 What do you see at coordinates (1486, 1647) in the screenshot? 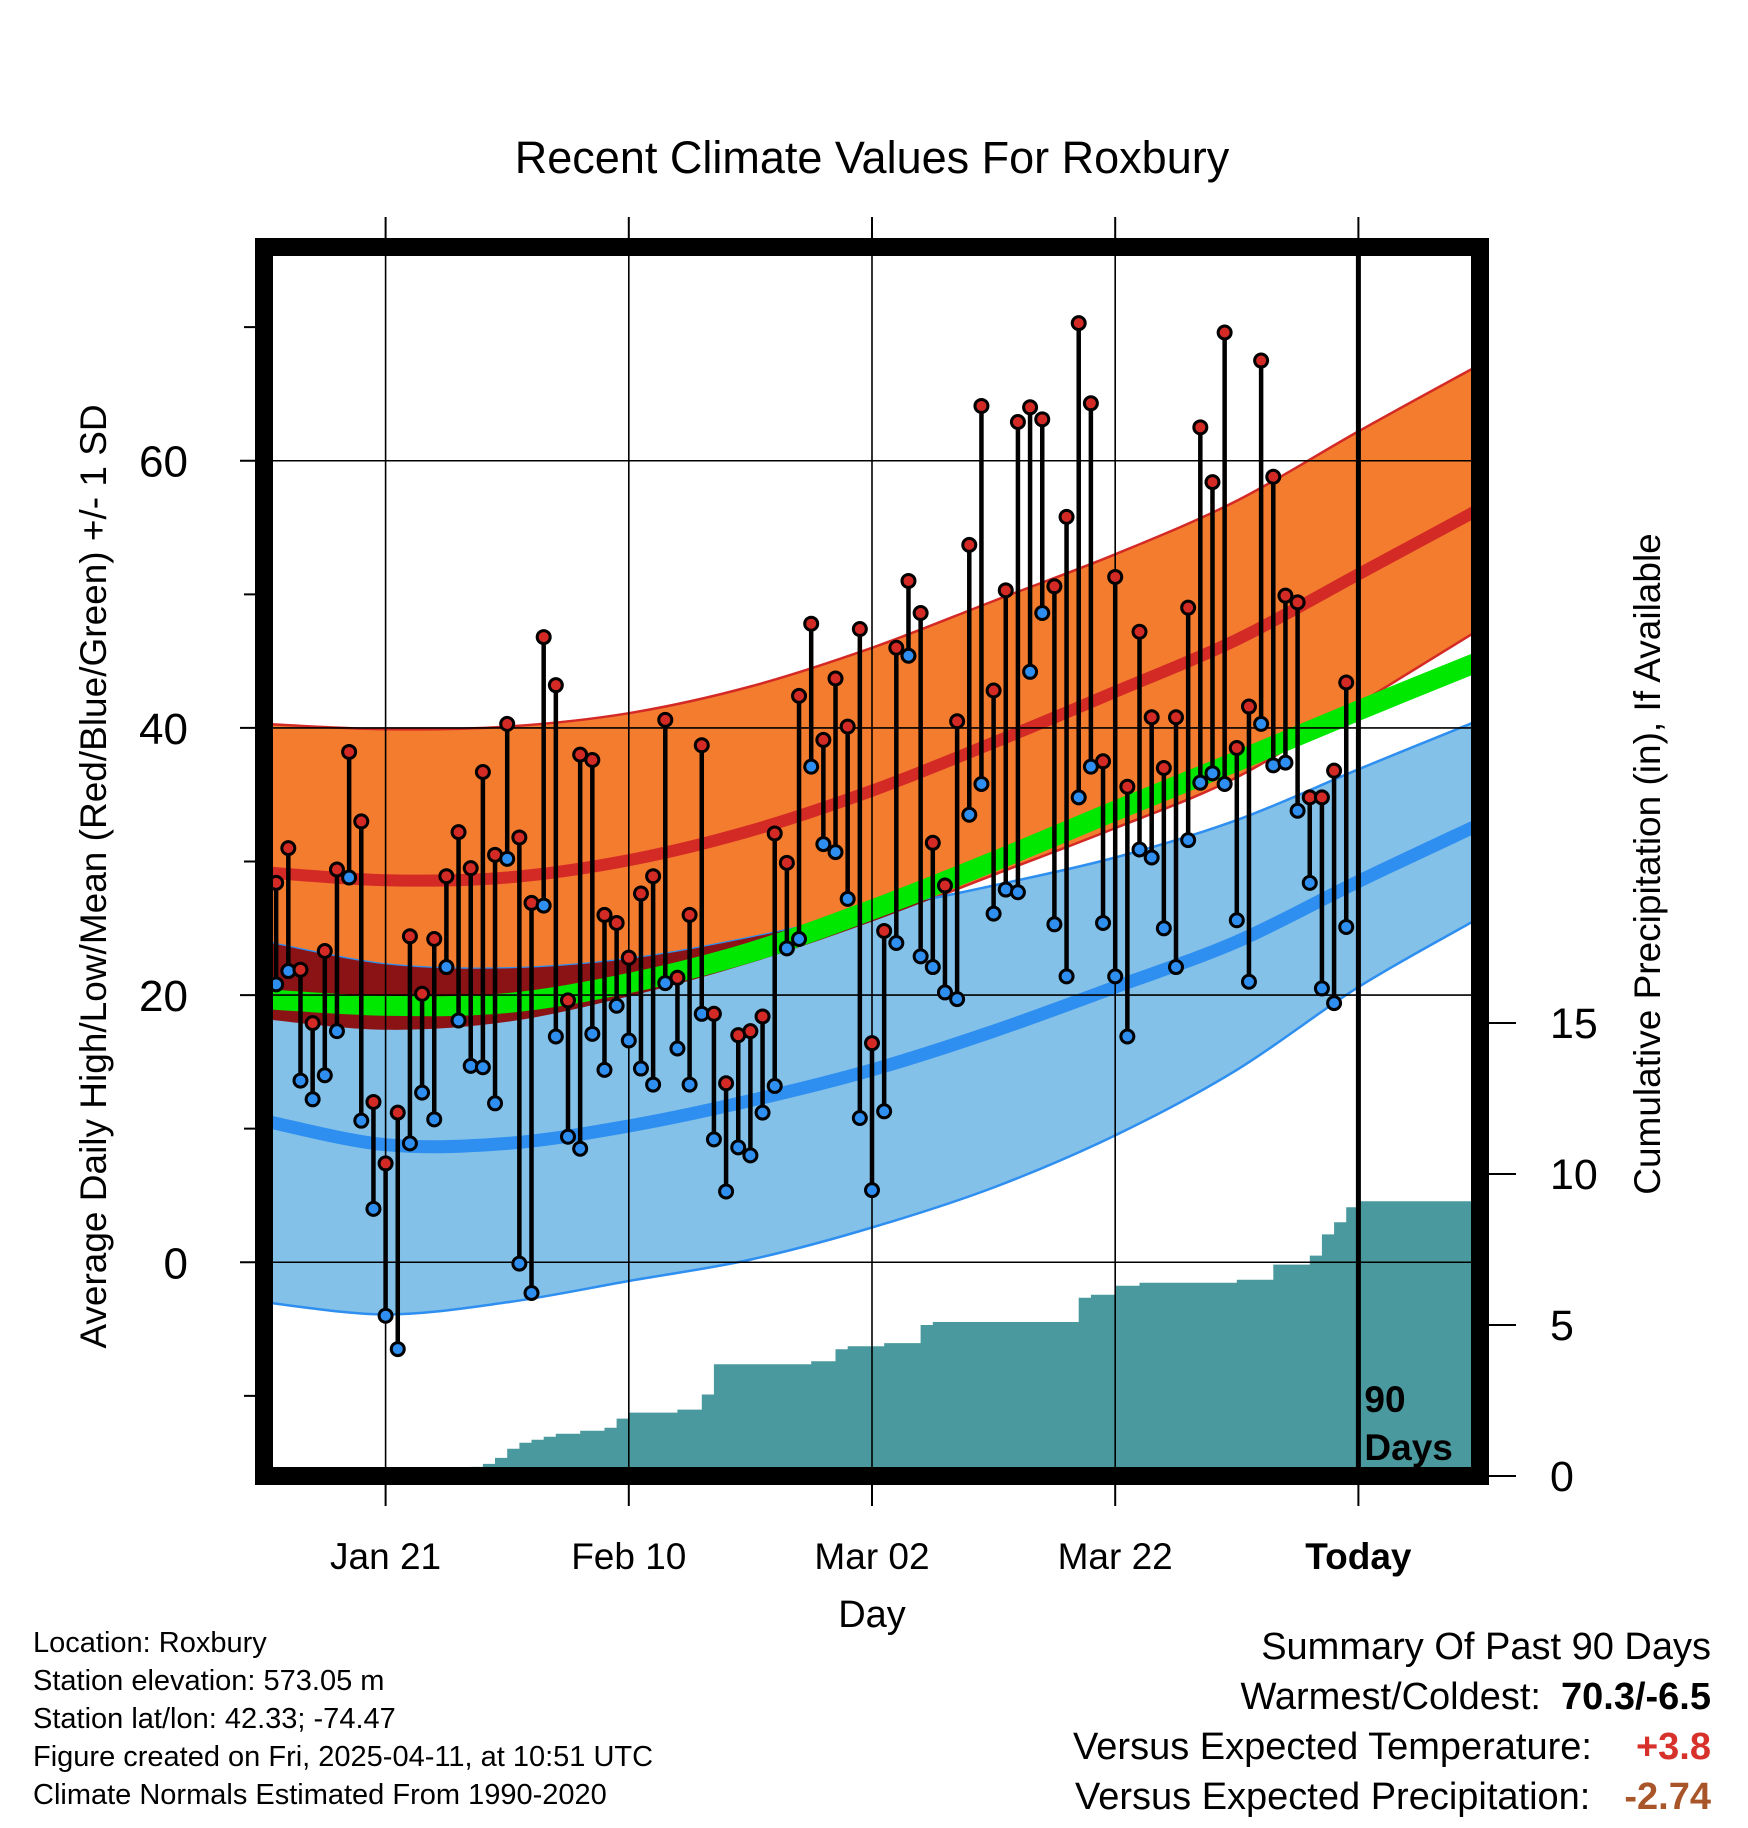
I see `summary-title: Summary Of Past 90 Days` at bounding box center [1486, 1647].